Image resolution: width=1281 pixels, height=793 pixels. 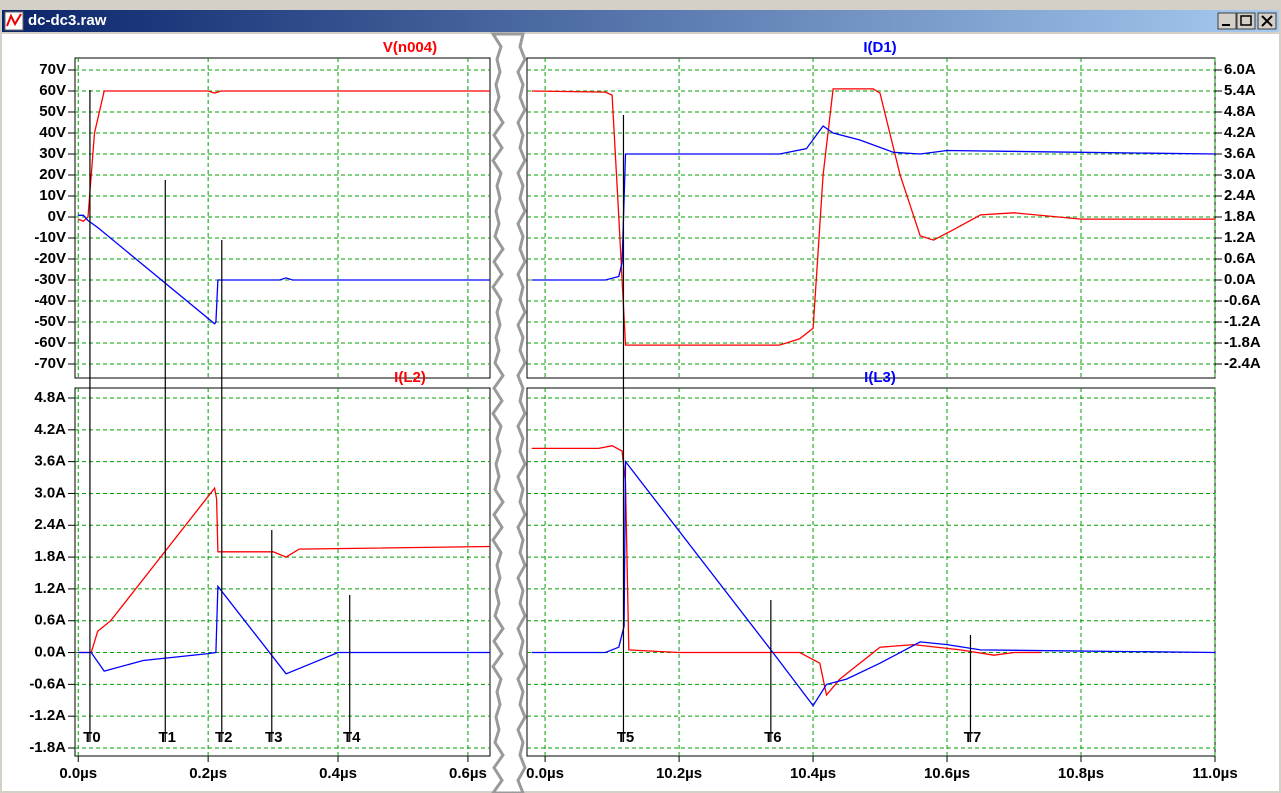 I want to click on cursor-label: T4, so click(x=352, y=737).